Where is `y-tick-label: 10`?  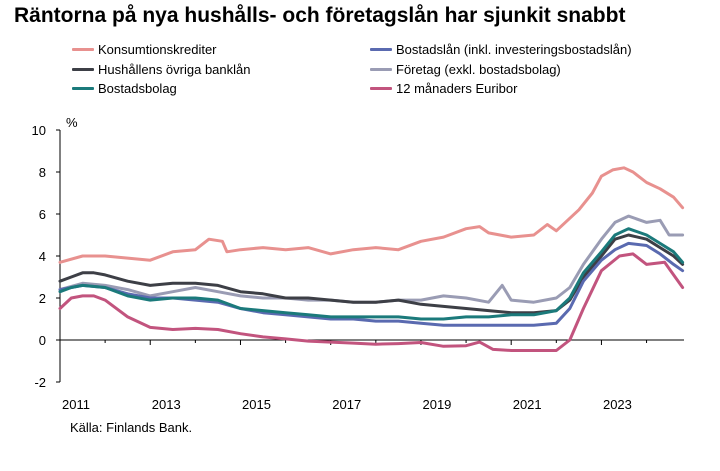
y-tick-label: 10 is located at coordinates (39, 130).